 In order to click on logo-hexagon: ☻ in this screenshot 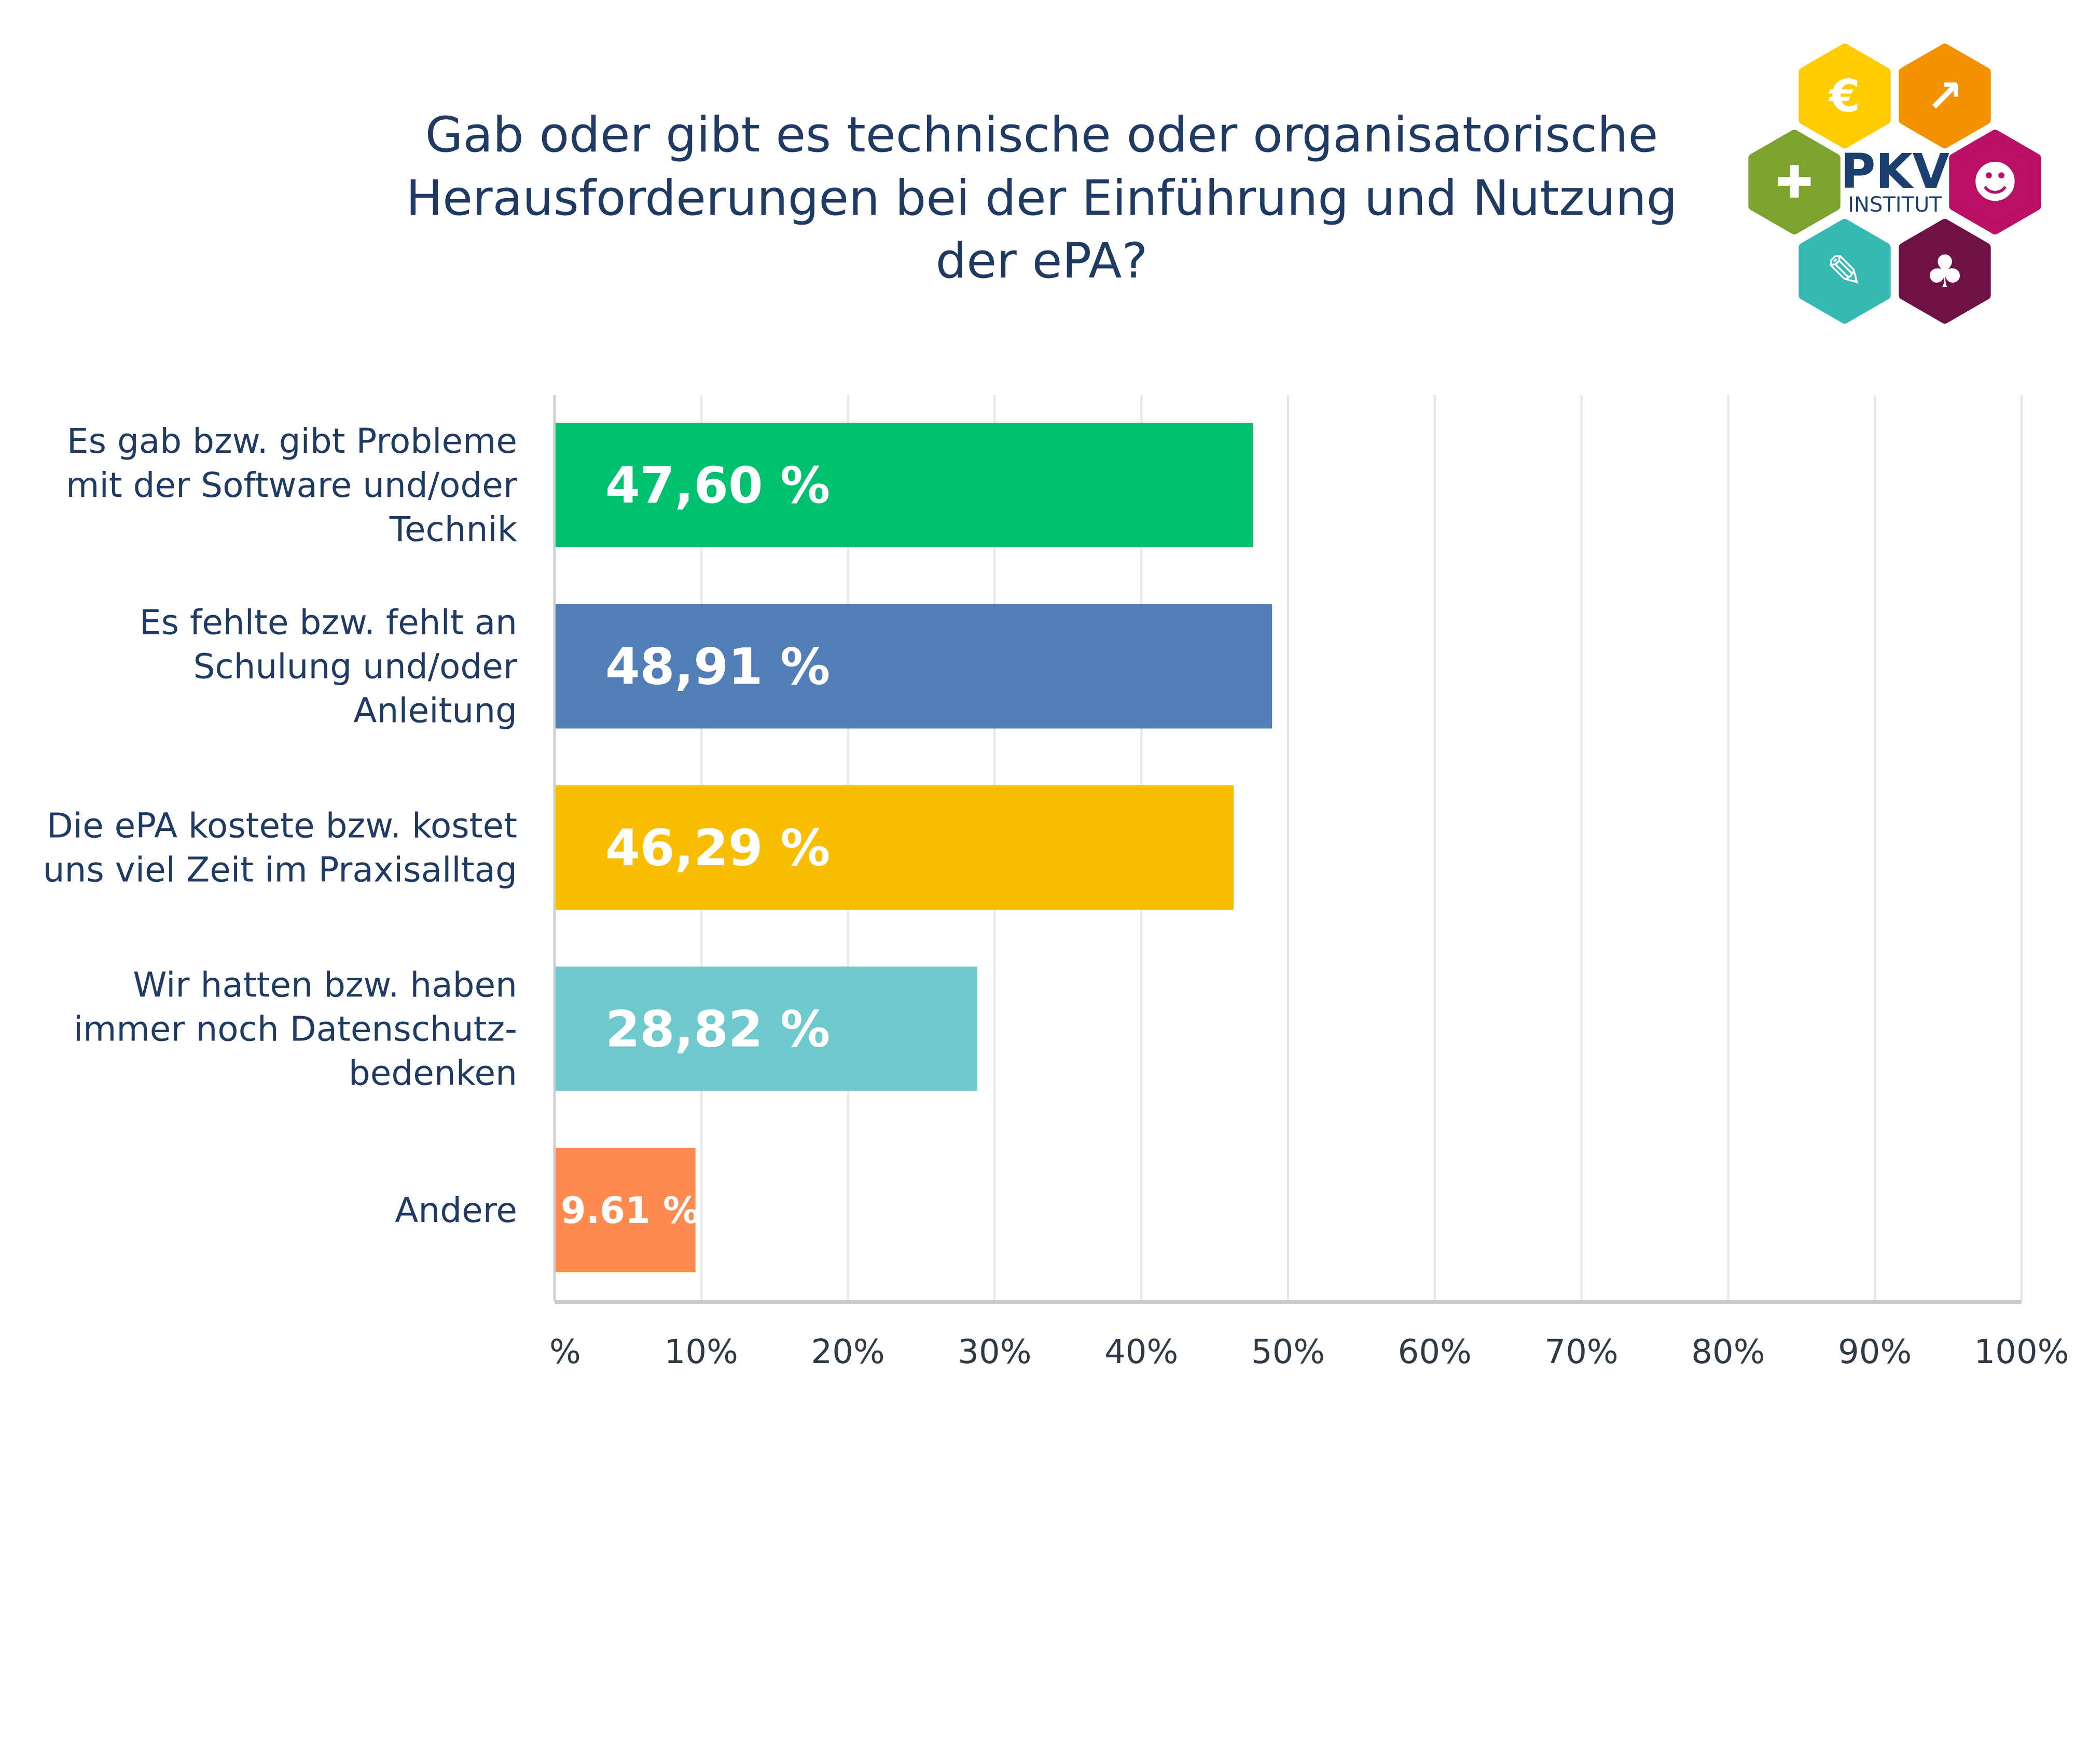, I will do `click(1995, 182)`.